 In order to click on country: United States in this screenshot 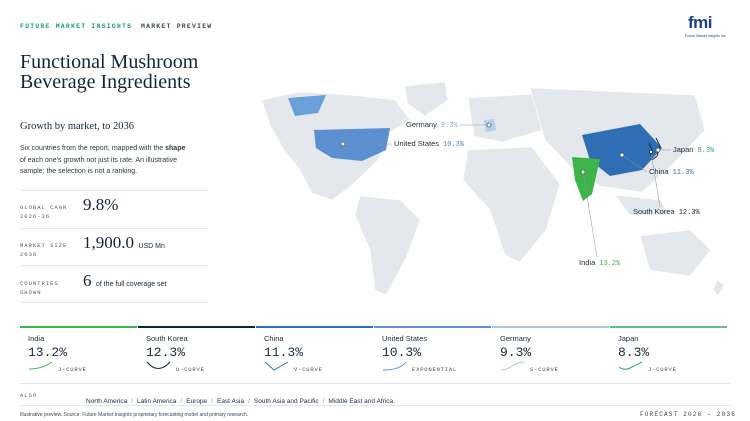, I will do `click(417, 143)`.